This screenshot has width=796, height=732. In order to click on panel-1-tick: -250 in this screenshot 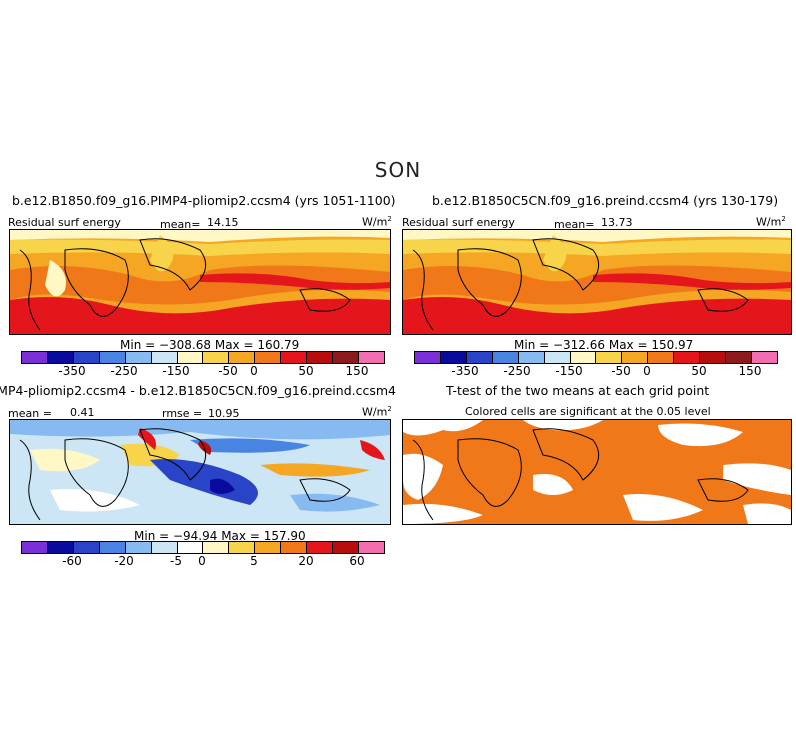, I will do `click(124, 371)`.